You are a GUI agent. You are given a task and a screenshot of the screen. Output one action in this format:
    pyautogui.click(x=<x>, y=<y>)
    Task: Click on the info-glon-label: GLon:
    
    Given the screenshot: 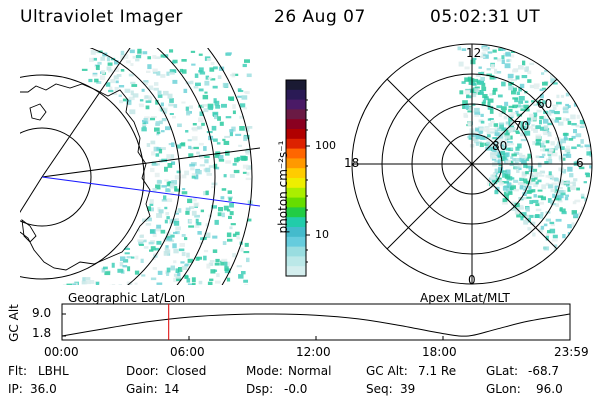 What is the action you would take?
    pyautogui.click(x=503, y=389)
    